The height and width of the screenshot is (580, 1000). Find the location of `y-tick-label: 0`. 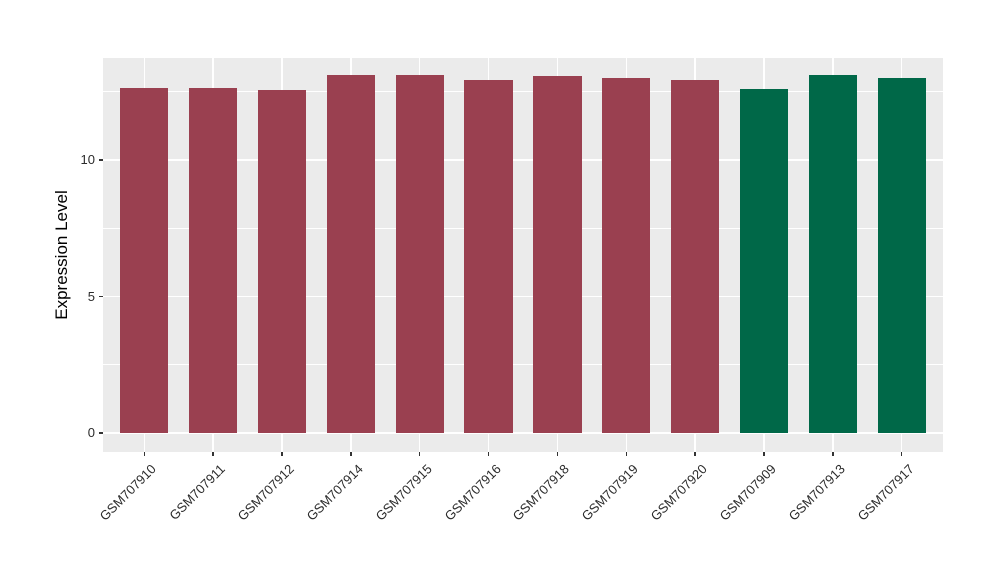

y-tick-label: 0 is located at coordinates (91, 432).